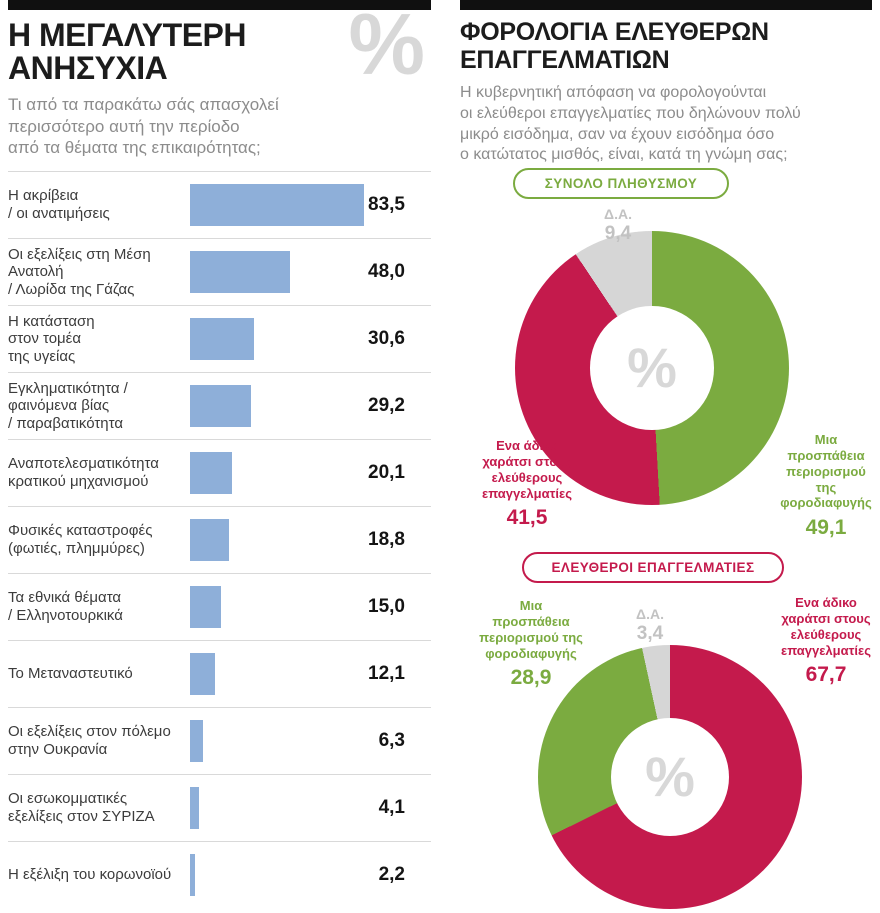 This screenshot has height=913, width=880. I want to click on bar-value: 4,1, so click(391, 808).